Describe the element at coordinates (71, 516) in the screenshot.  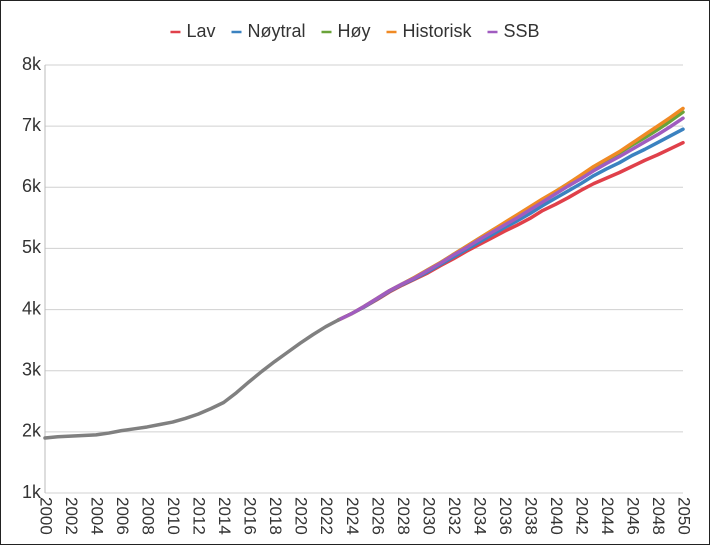
I see `x-tick-label: 2002` at that location.